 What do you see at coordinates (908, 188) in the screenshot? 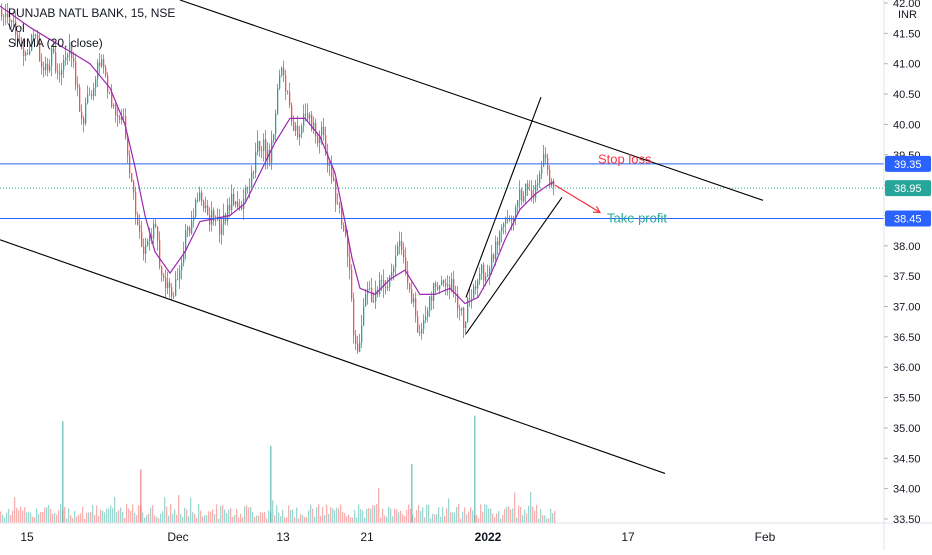
I see `last-price-badge` at bounding box center [908, 188].